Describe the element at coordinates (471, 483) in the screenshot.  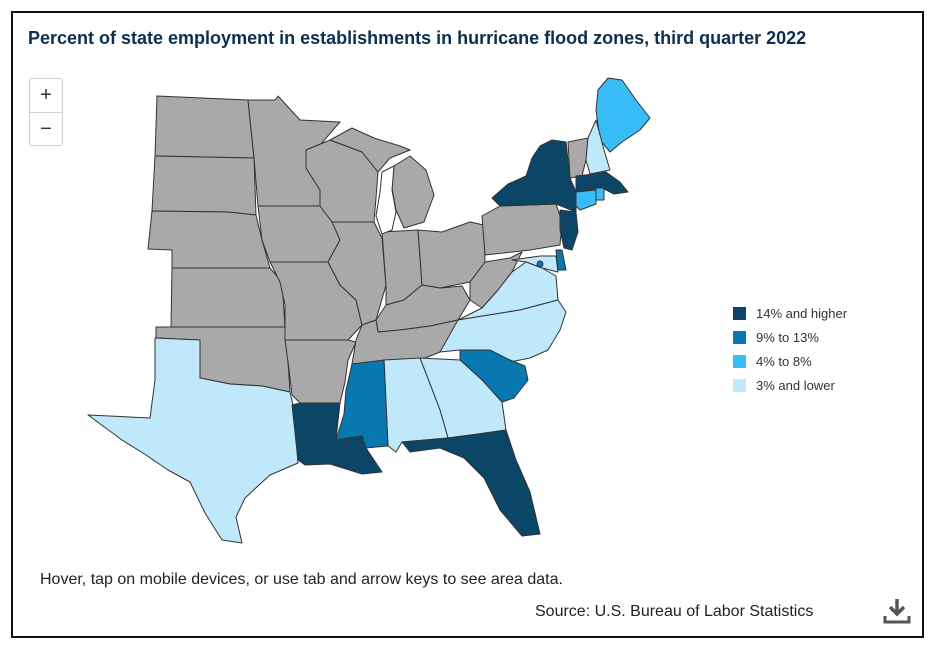
I see `state-florida` at that location.